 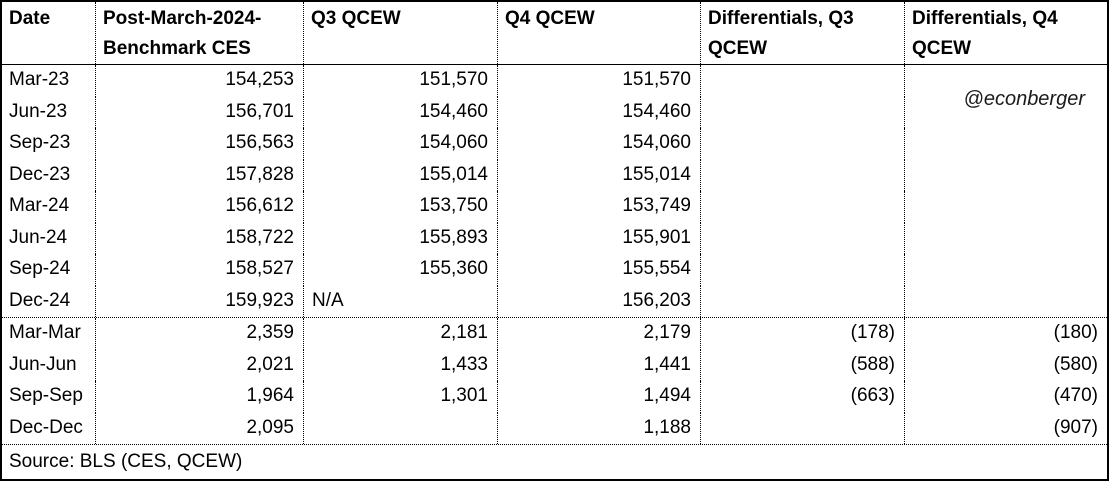 What do you see at coordinates (49, 33) in the screenshot?
I see `column-header-date: Date` at bounding box center [49, 33].